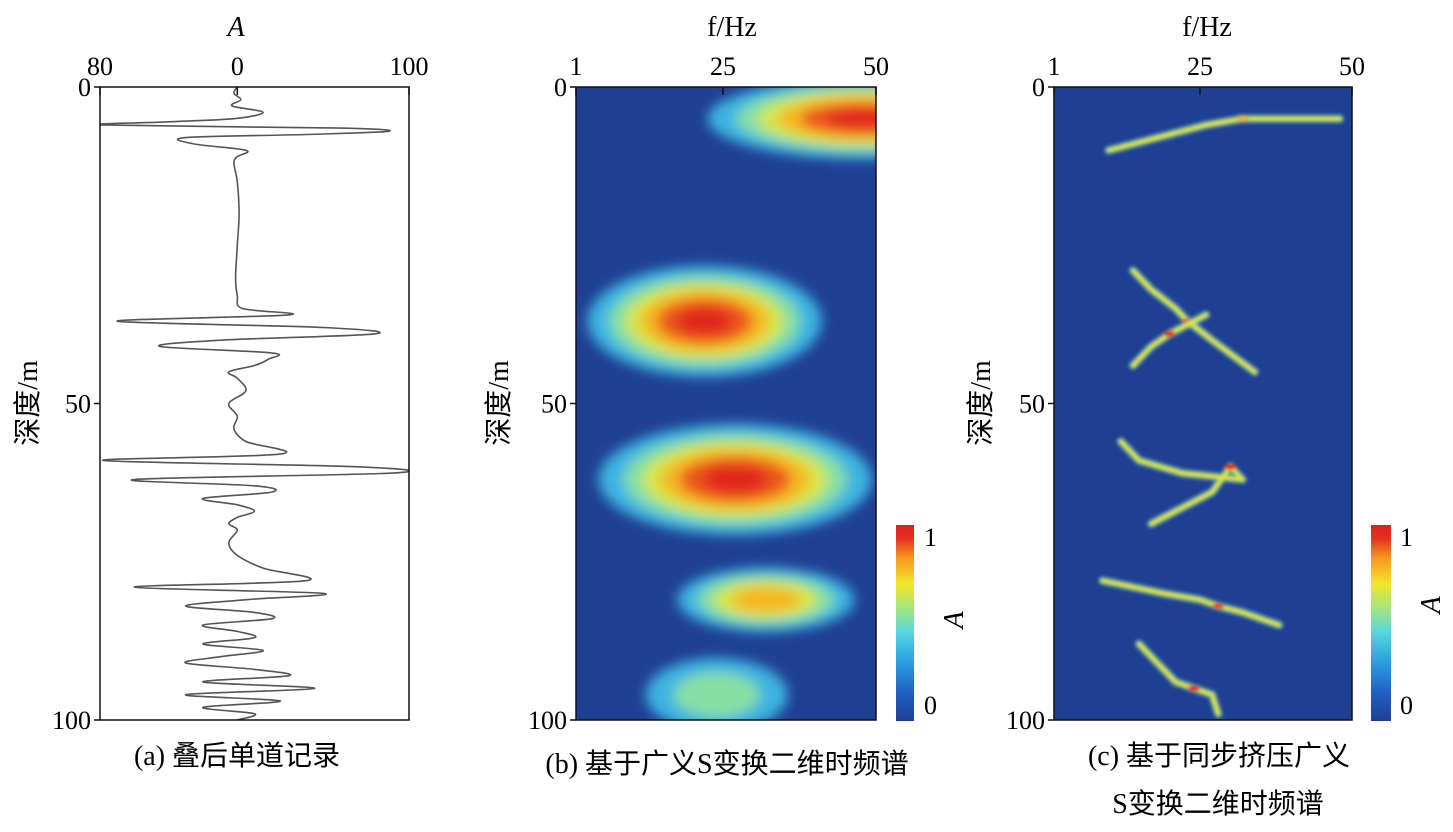  Describe the element at coordinates (1431, 606) in the screenshot. I see `panel-c-colorbar-label: A` at that location.